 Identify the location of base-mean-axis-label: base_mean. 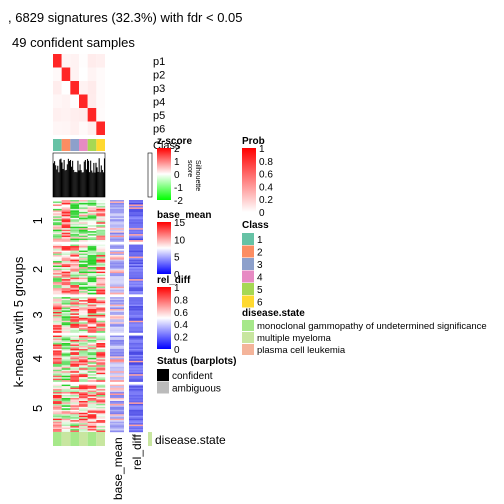
(118, 468).